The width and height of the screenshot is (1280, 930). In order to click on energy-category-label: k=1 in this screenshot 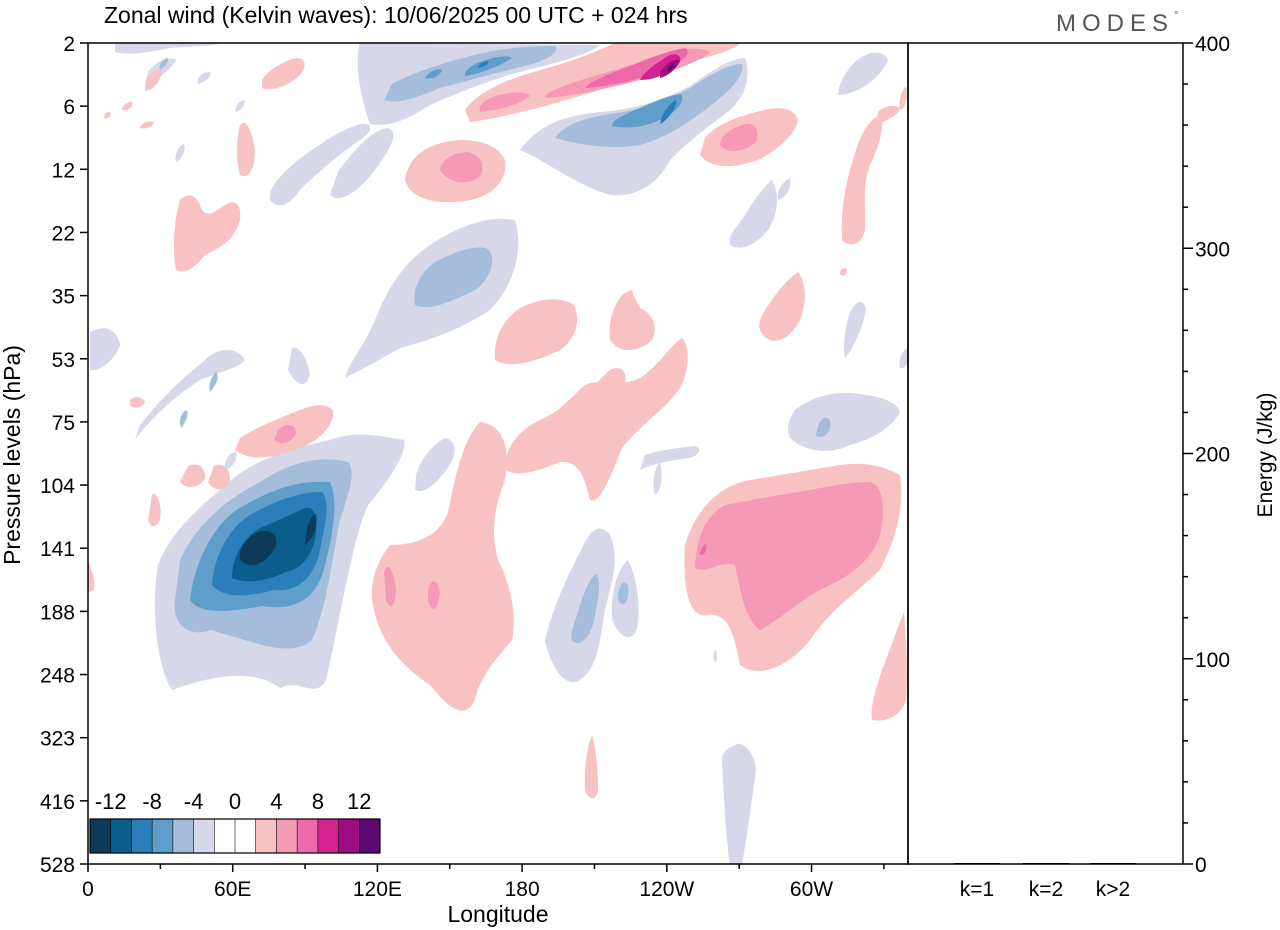, I will do `click(977, 889)`.